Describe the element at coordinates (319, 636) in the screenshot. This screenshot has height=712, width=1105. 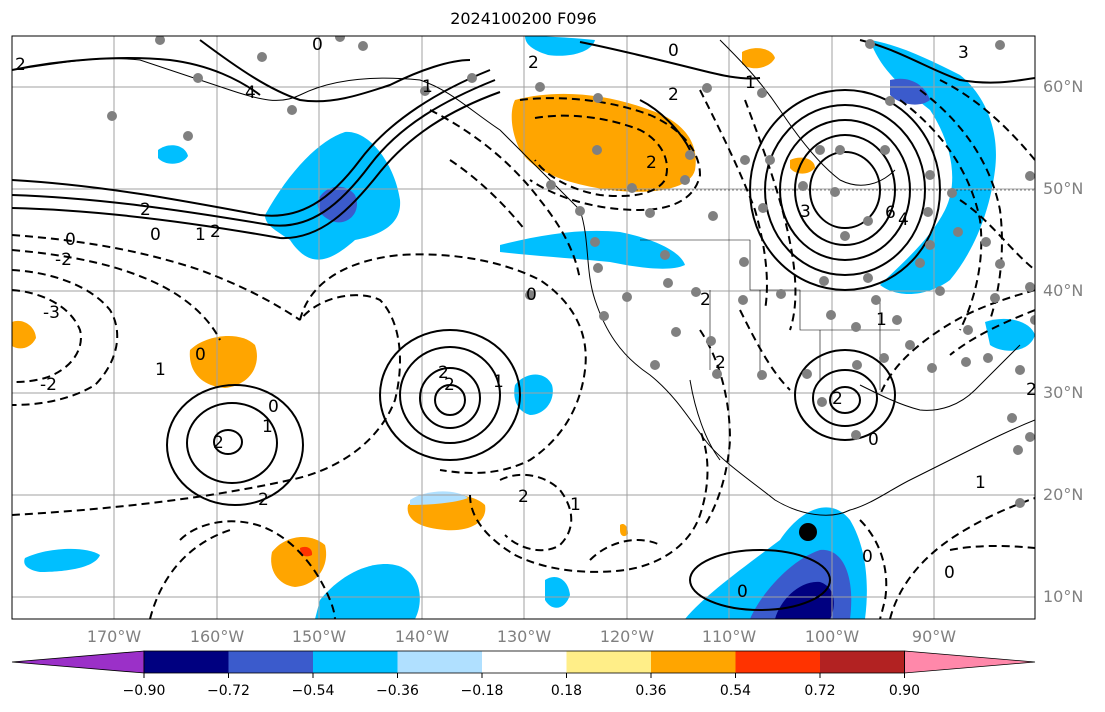
I see `lon-label: 150°W` at that location.